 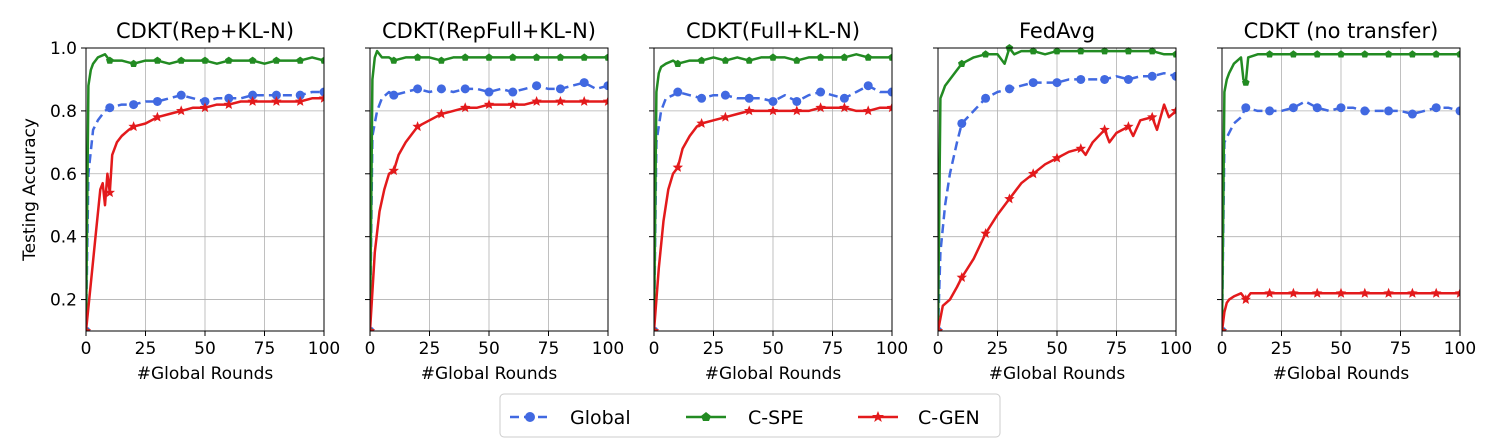 What do you see at coordinates (1057, 217) in the screenshot?
I see `series-line-cgen` at bounding box center [1057, 217].